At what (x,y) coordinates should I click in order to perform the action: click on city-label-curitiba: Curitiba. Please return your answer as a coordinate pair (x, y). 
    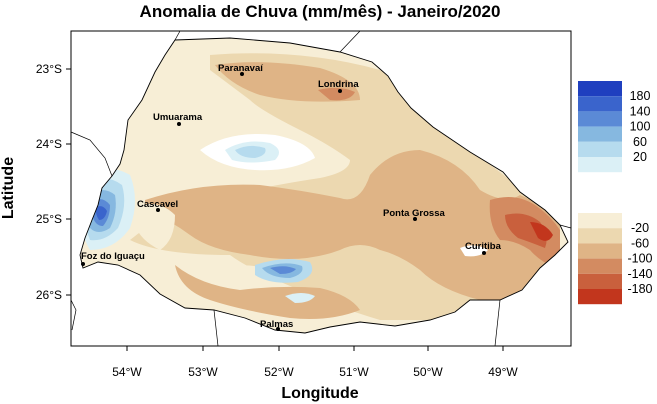
    Looking at the image, I should click on (483, 246).